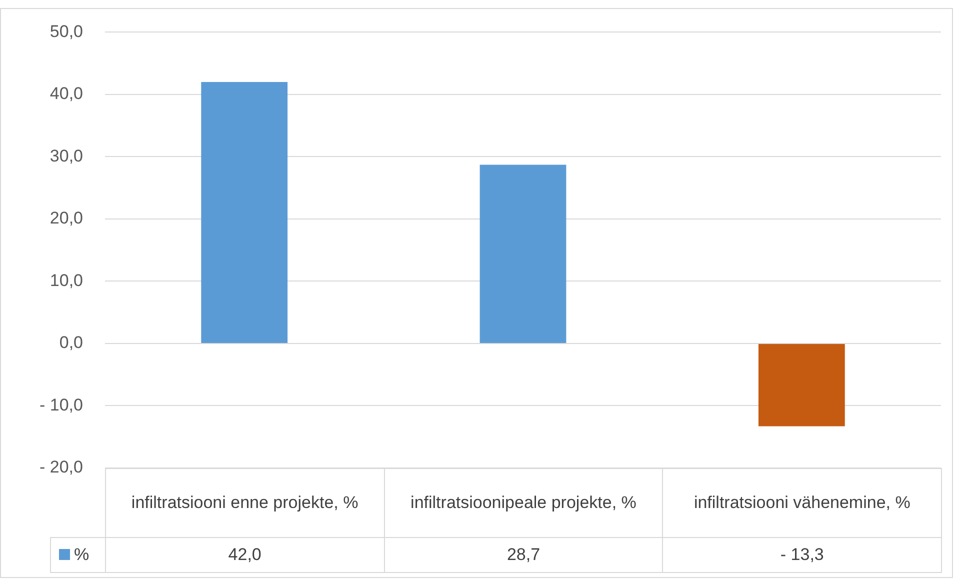 Image resolution: width=955 pixels, height=579 pixels. Describe the element at coordinates (66, 94) in the screenshot. I see `y-tick-label: 40,0` at that location.